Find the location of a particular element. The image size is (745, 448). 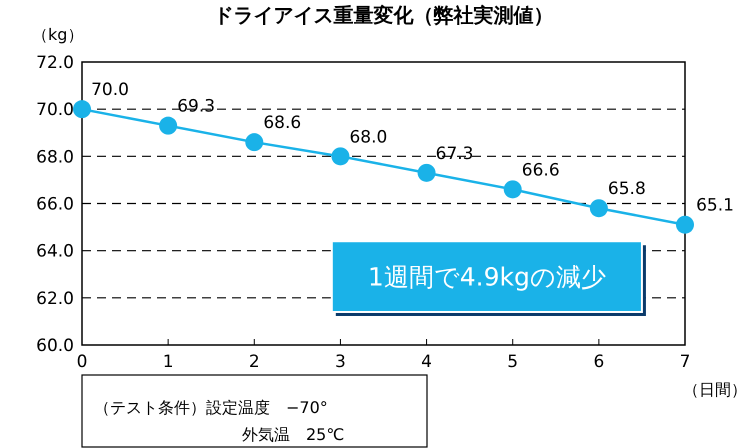

y-tick-label: 60.0 is located at coordinates (55, 346).